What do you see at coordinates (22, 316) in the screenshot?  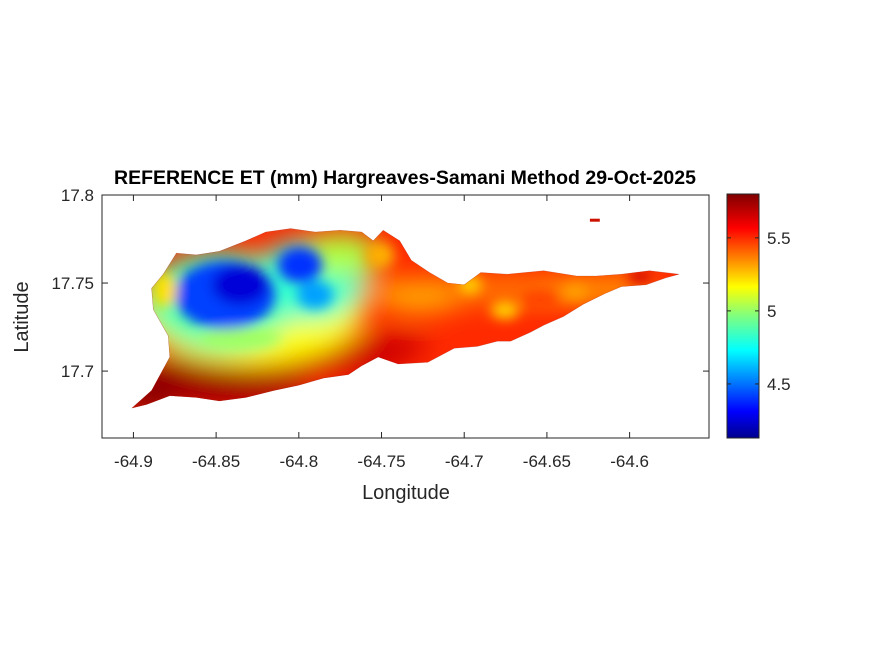 I see `y-axis-label: Latitude` at bounding box center [22, 316].